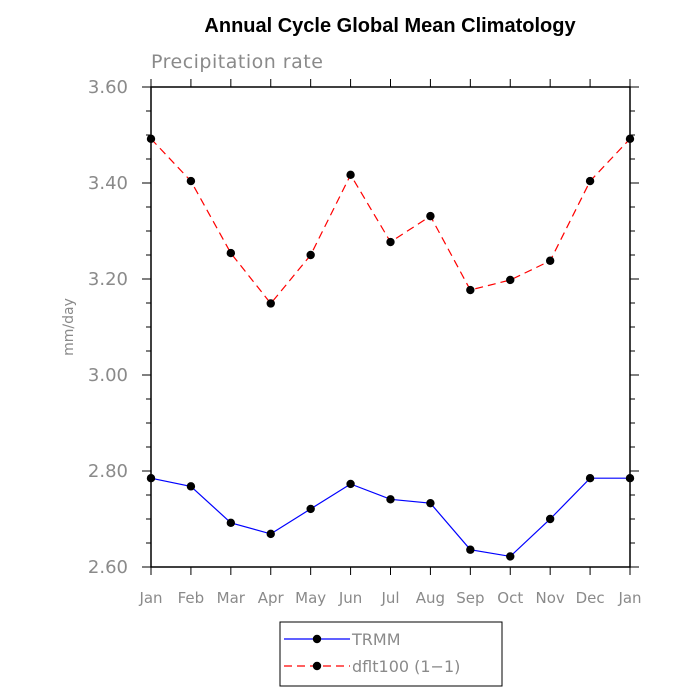 Image resolution: width=700 pixels, height=700 pixels. Describe the element at coordinates (108, 279) in the screenshot. I see `y-tick-label: 3.20` at that location.